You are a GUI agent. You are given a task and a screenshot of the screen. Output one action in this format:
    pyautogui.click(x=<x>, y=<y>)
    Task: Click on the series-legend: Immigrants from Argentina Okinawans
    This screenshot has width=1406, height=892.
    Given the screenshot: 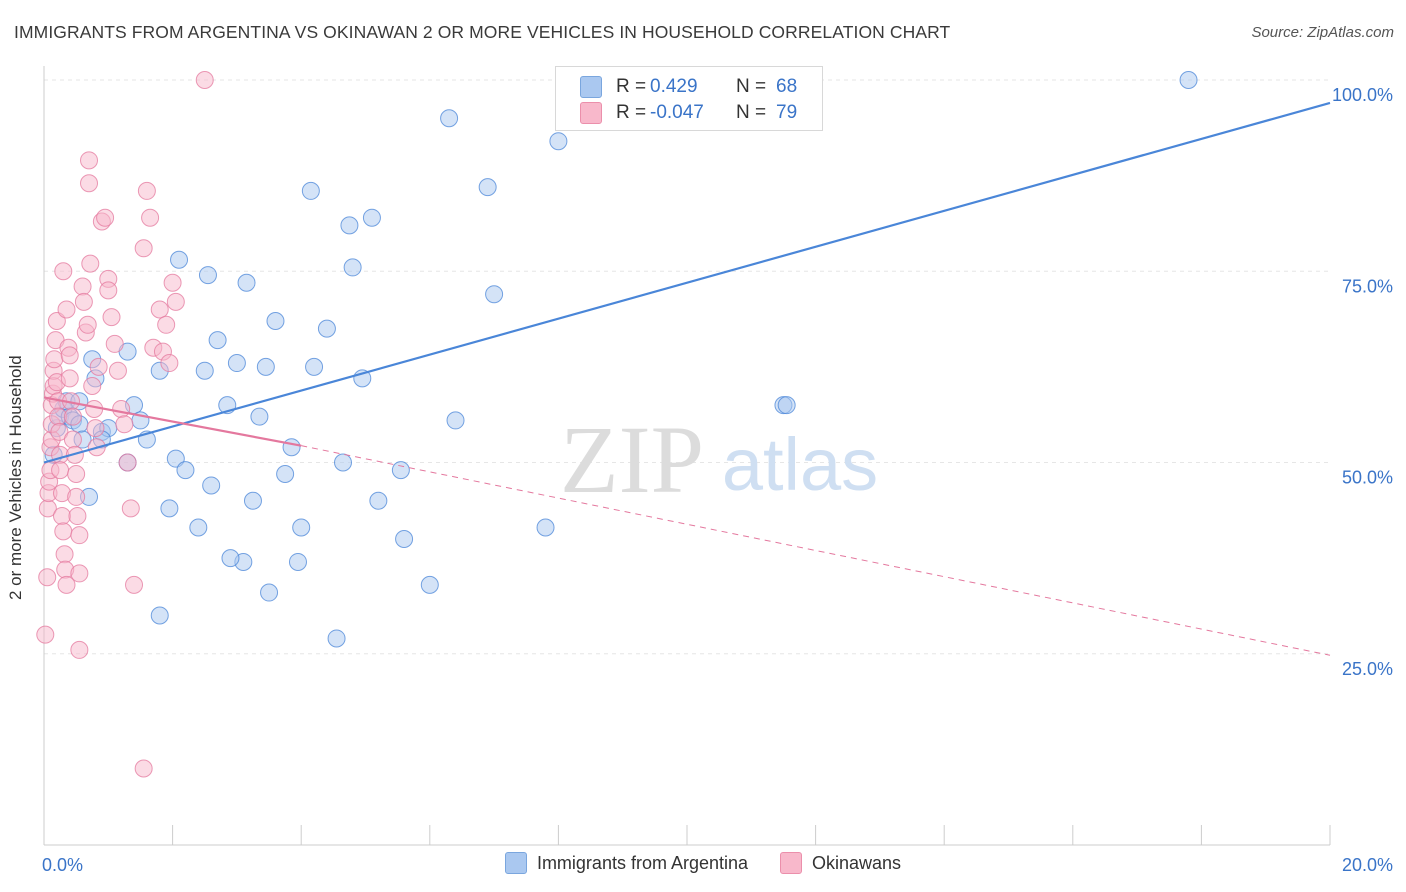 What is the action you would take?
    pyautogui.click(x=703, y=863)
    